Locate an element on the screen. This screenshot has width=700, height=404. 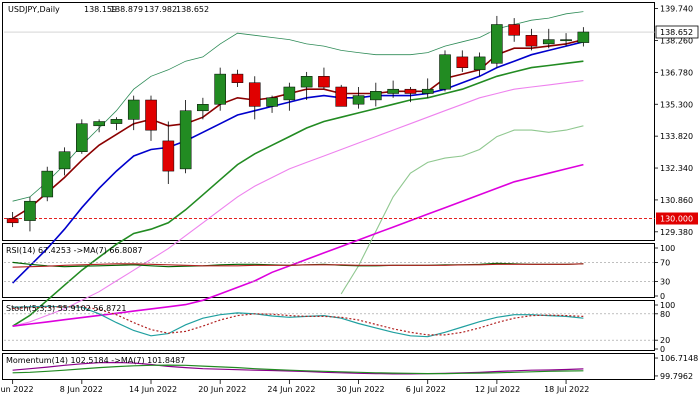
stoch-panel-frame is located at coordinates (328, 325).